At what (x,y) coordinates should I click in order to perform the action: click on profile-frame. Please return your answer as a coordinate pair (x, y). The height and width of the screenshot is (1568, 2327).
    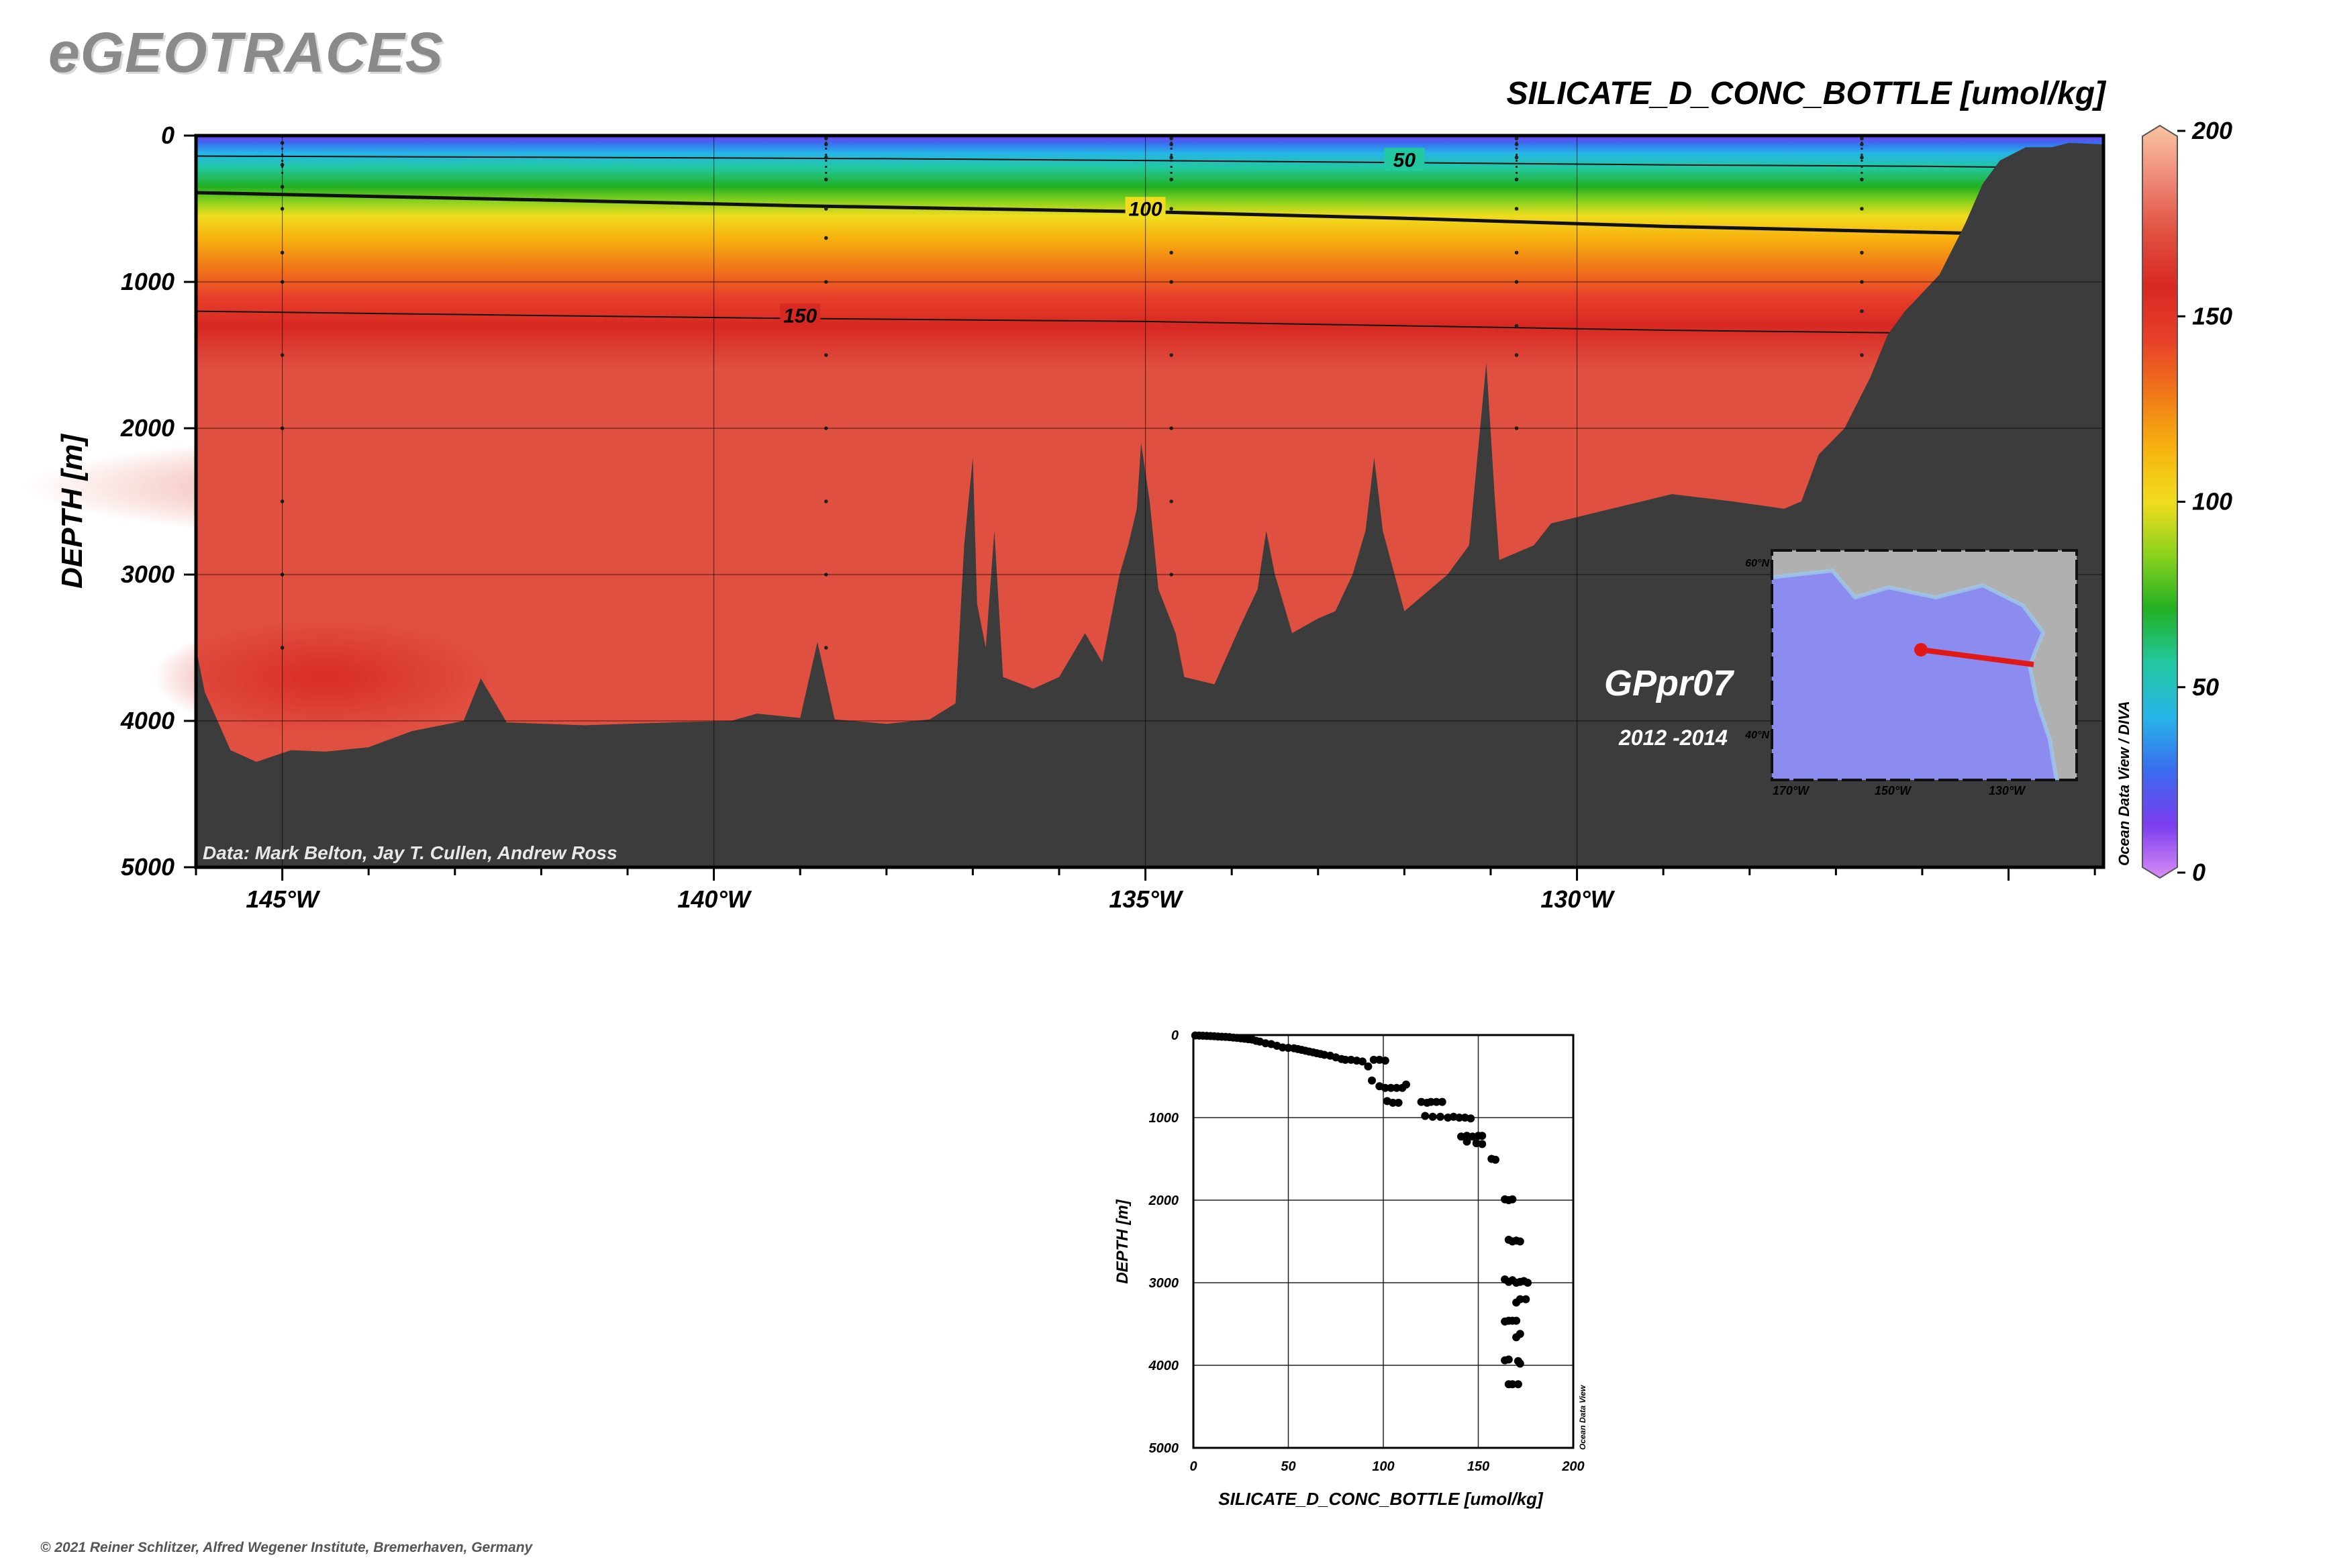
    Looking at the image, I should click on (1383, 1242).